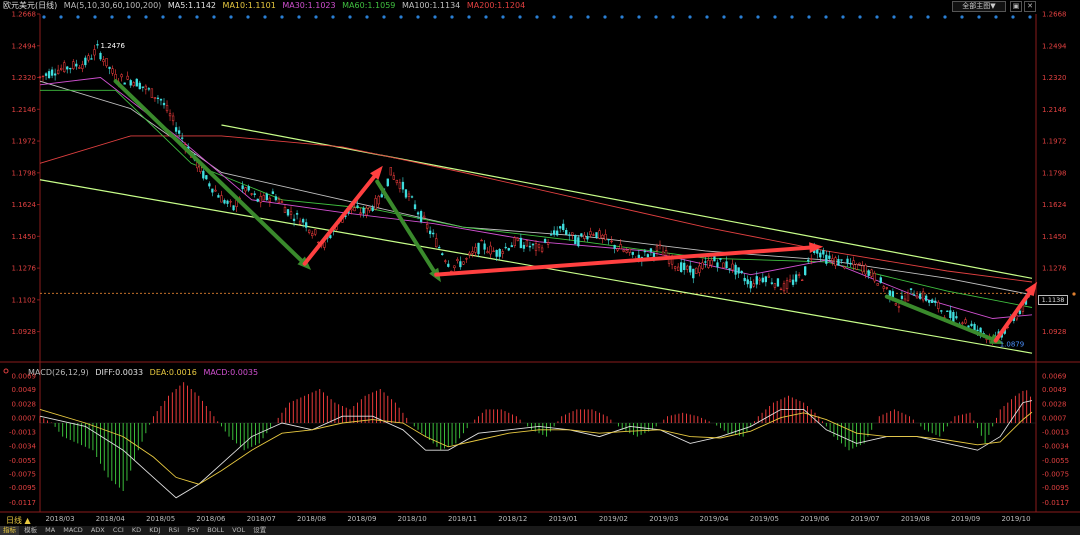  Describe the element at coordinates (239, 530) in the screenshot. I see `tab-vol: VOL` at that location.